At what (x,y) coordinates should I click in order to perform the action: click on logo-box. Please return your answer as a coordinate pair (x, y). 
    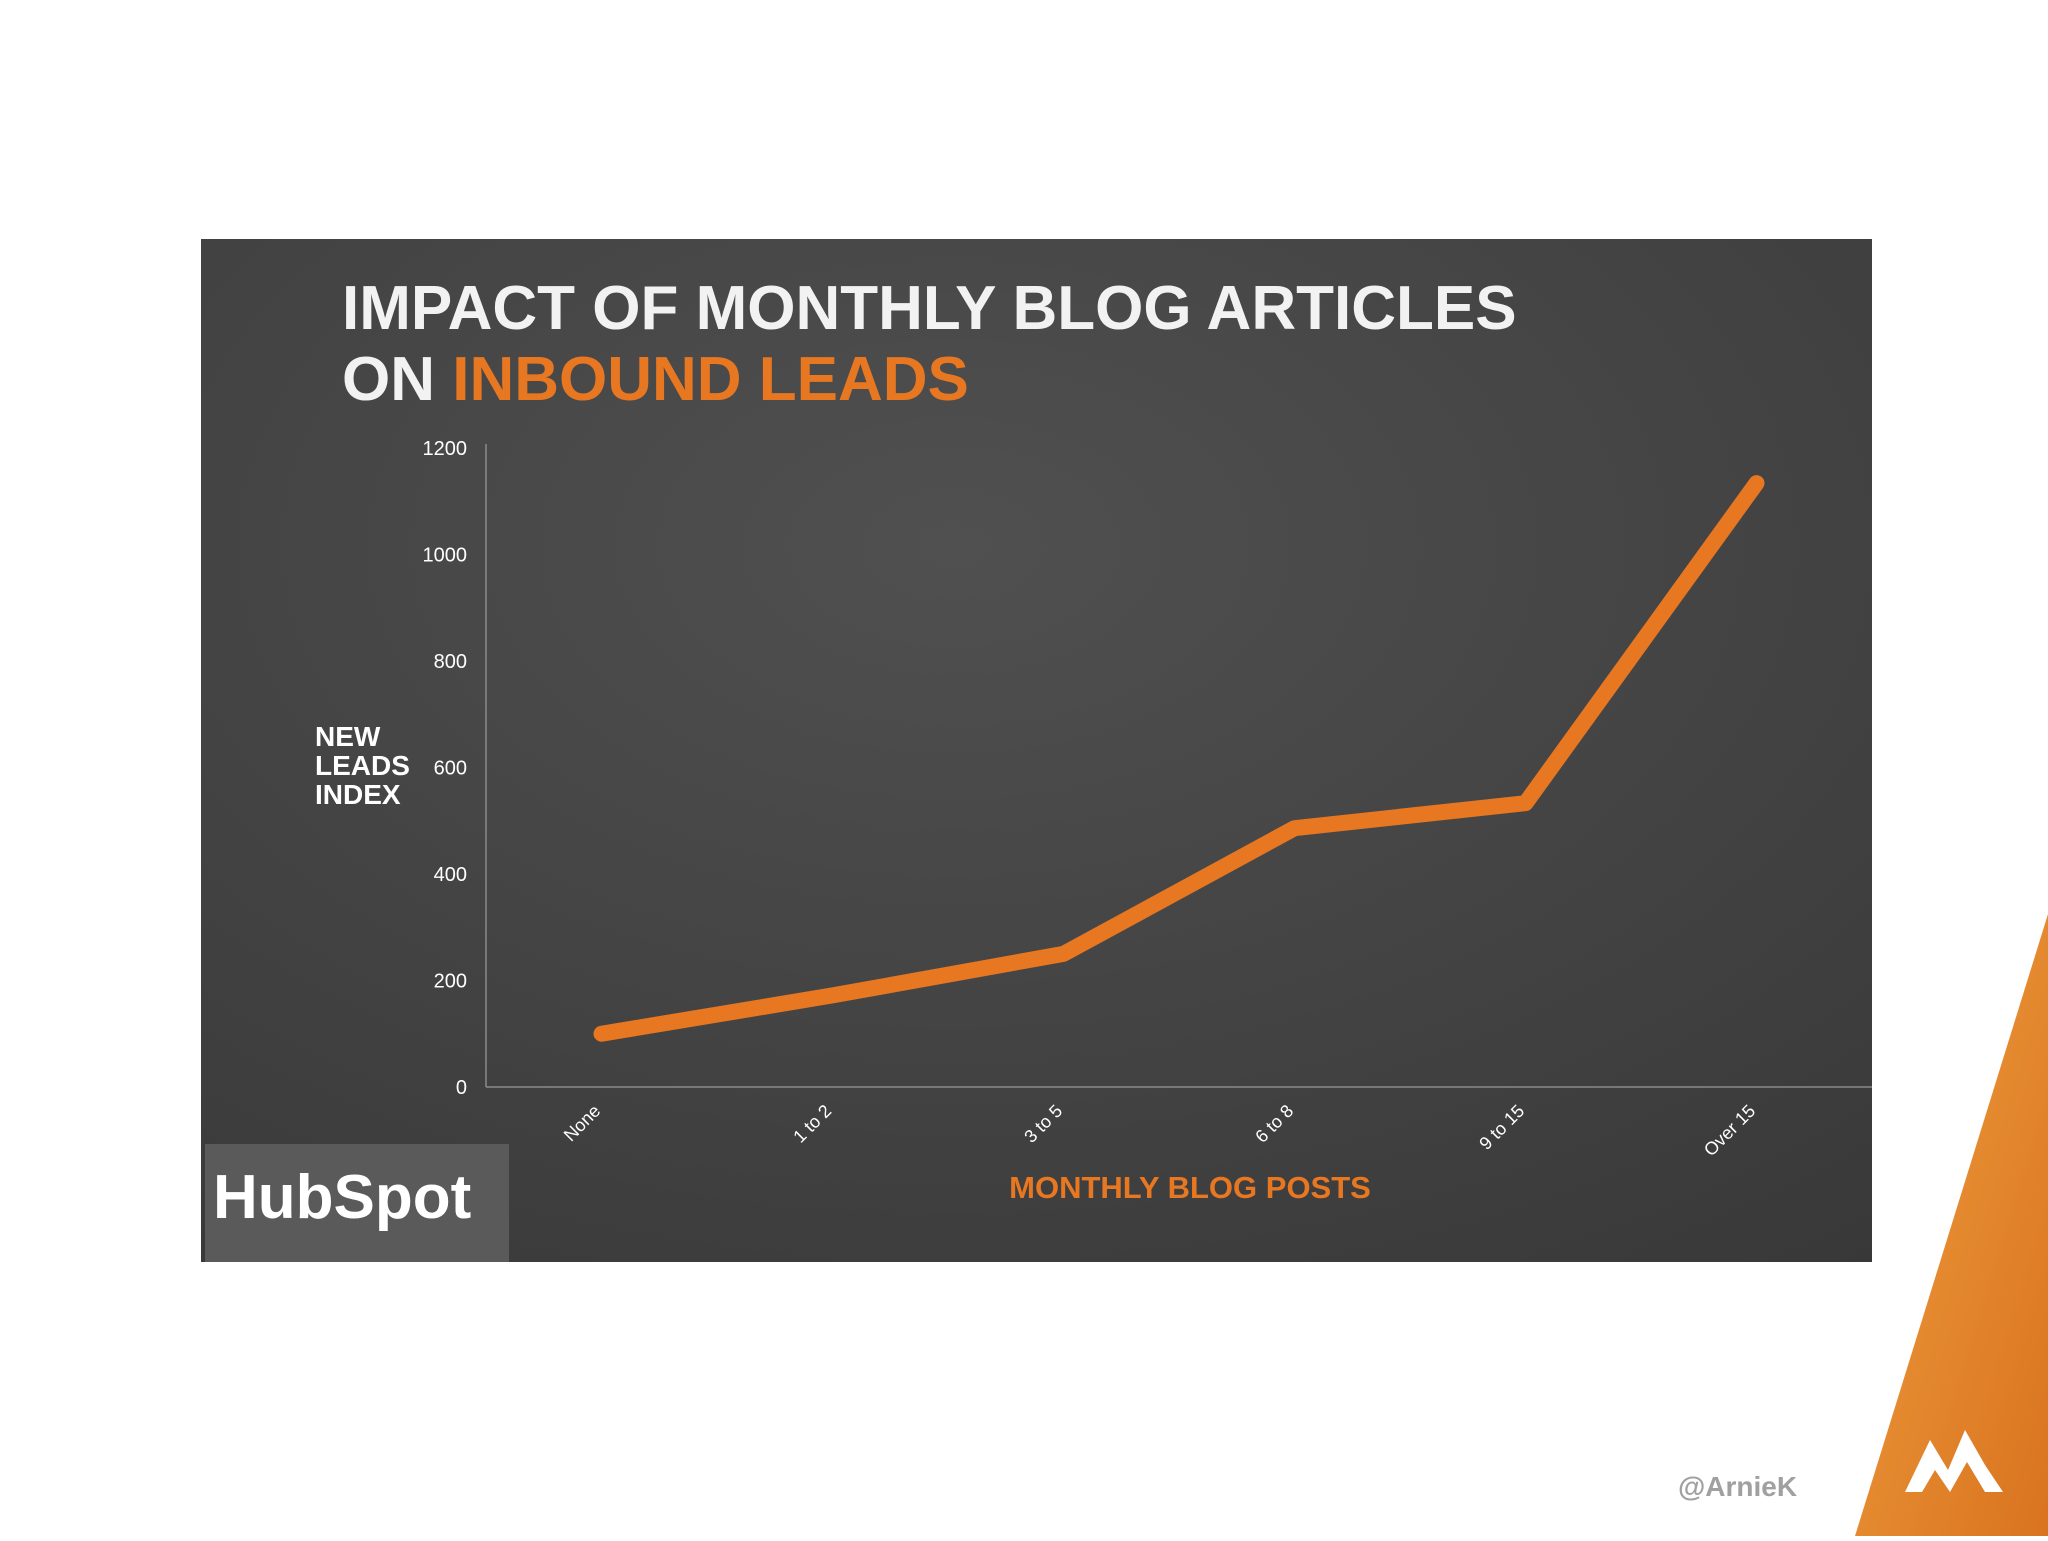
    Looking at the image, I should click on (357, 1203).